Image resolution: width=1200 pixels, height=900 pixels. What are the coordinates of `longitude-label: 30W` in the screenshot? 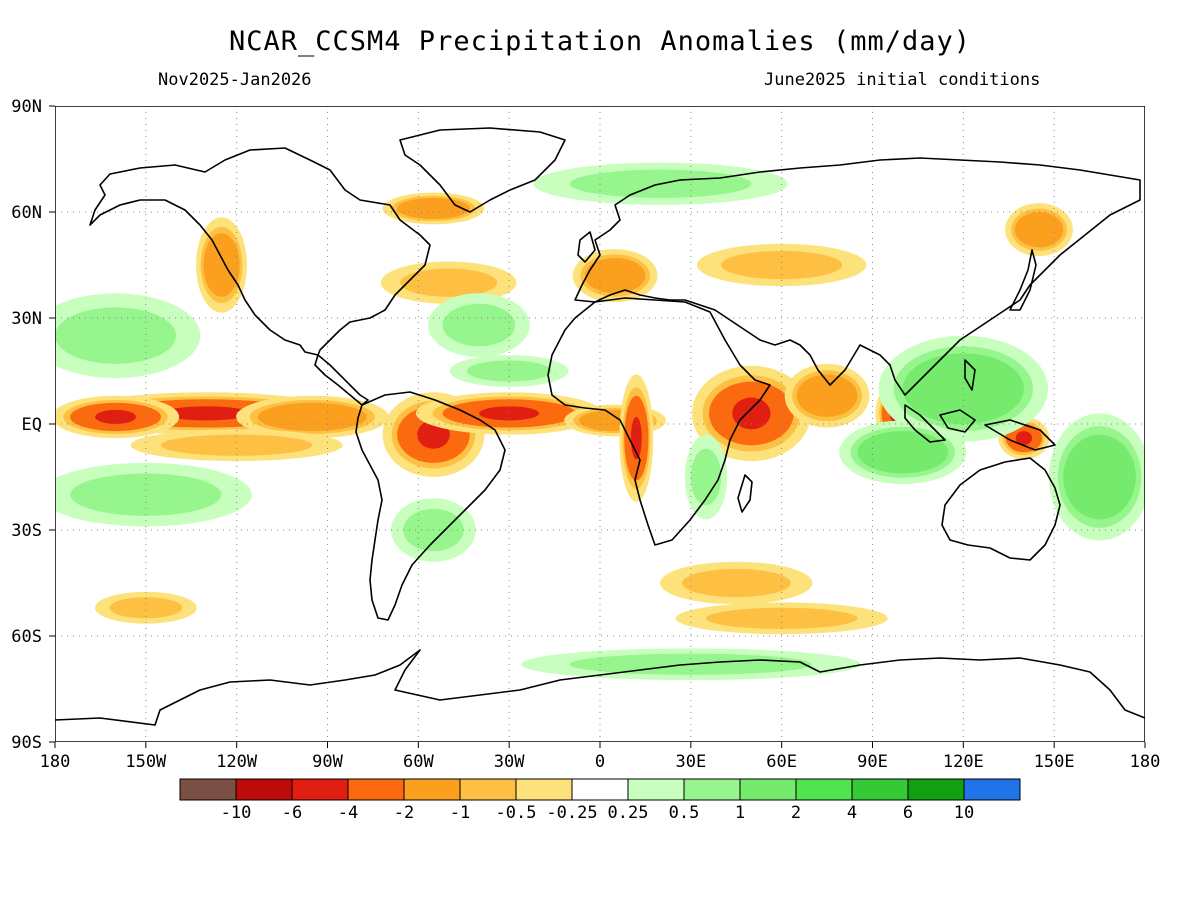 It's located at (509, 762).